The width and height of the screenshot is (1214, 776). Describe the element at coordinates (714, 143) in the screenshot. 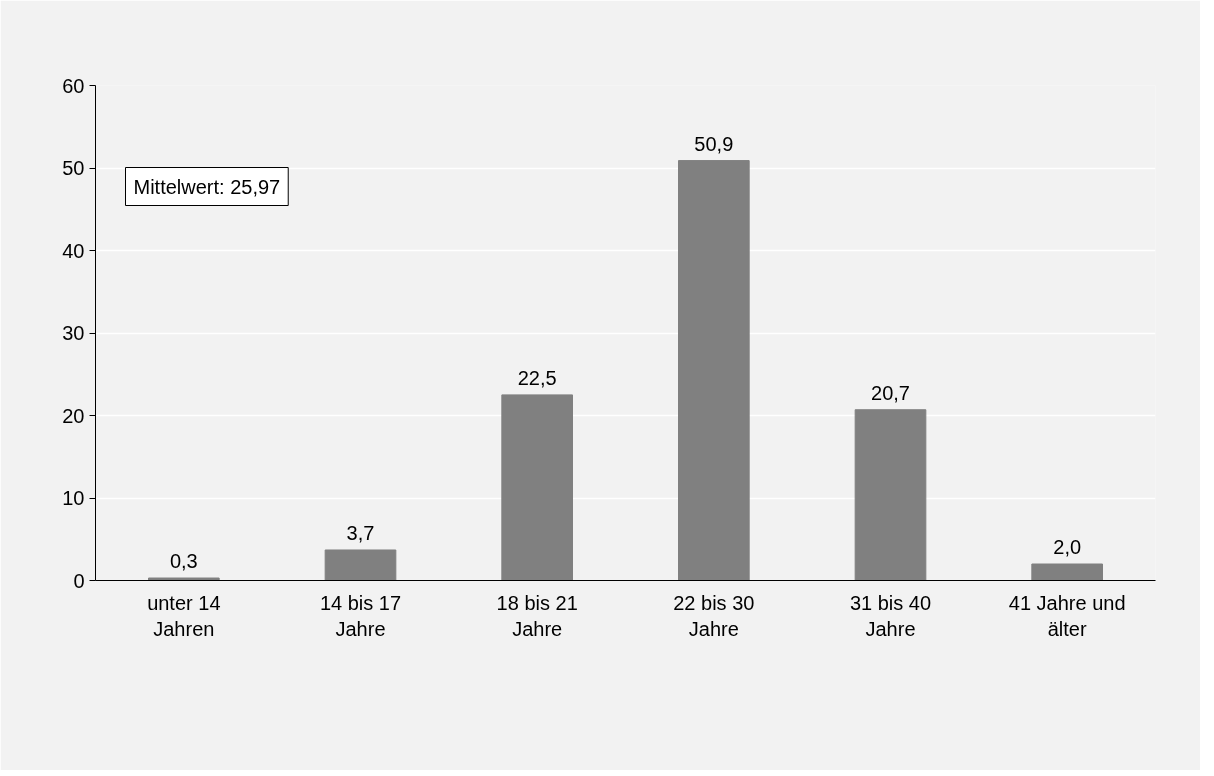

I see `data-label: 50,9` at that location.